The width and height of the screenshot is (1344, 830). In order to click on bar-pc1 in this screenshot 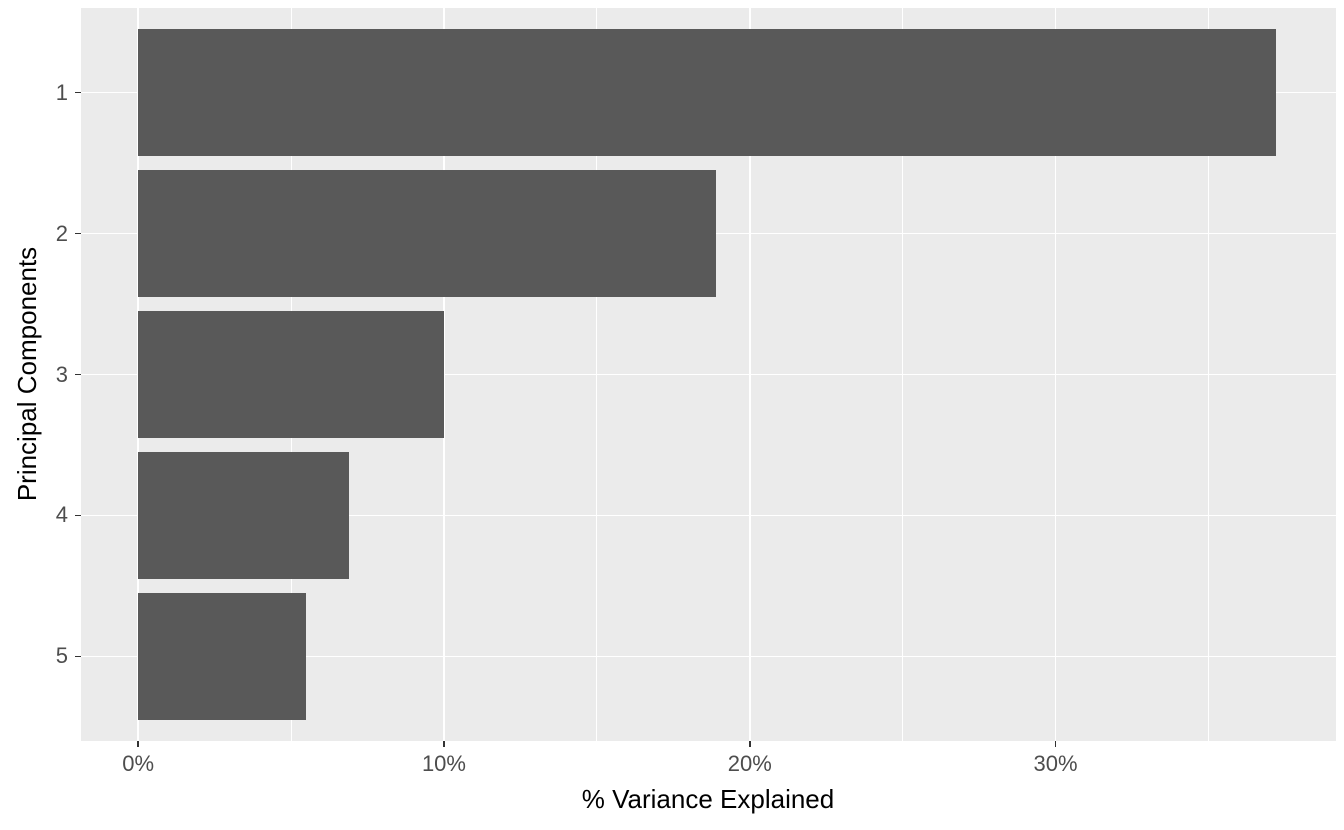, I will do `click(707, 92)`.